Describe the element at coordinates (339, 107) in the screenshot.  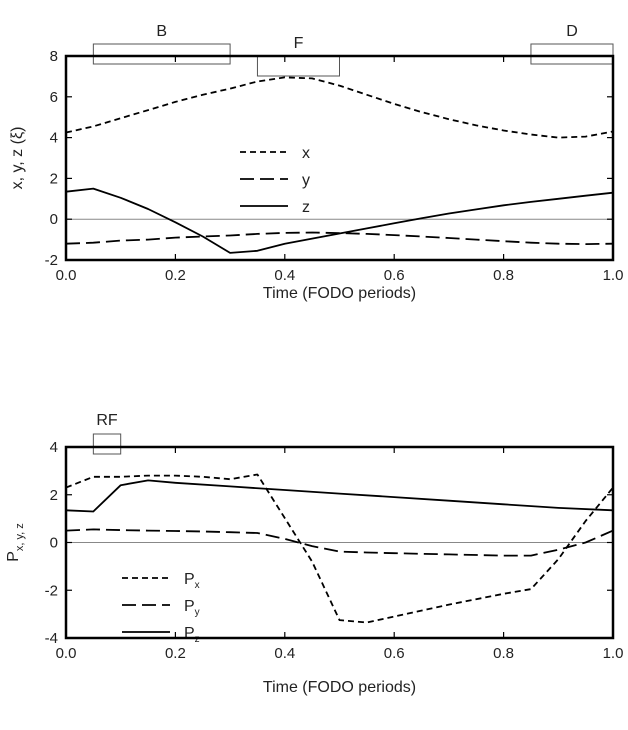
I see `top-series-x-line` at that location.